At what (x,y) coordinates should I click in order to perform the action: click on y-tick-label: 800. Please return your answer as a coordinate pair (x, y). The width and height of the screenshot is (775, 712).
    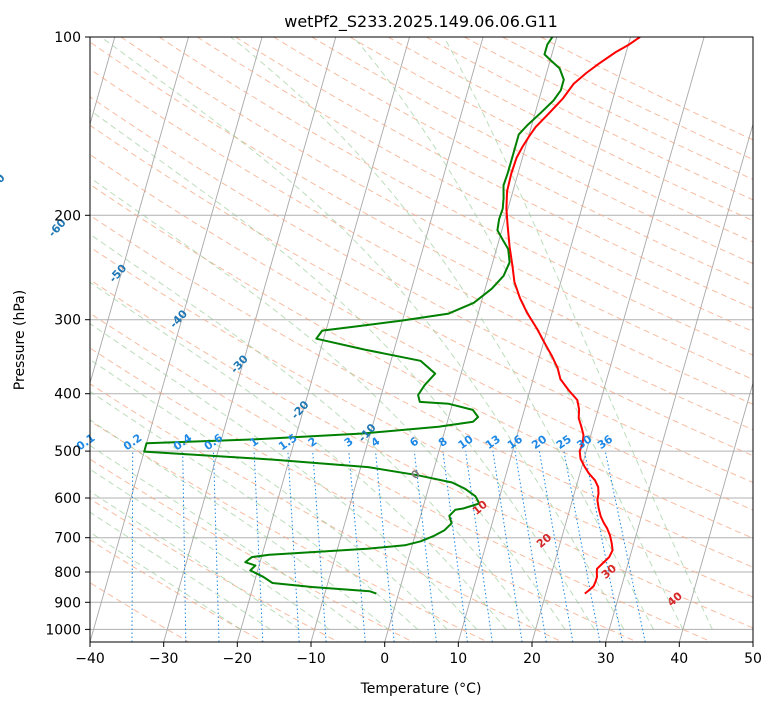
    Looking at the image, I should click on (67, 573).